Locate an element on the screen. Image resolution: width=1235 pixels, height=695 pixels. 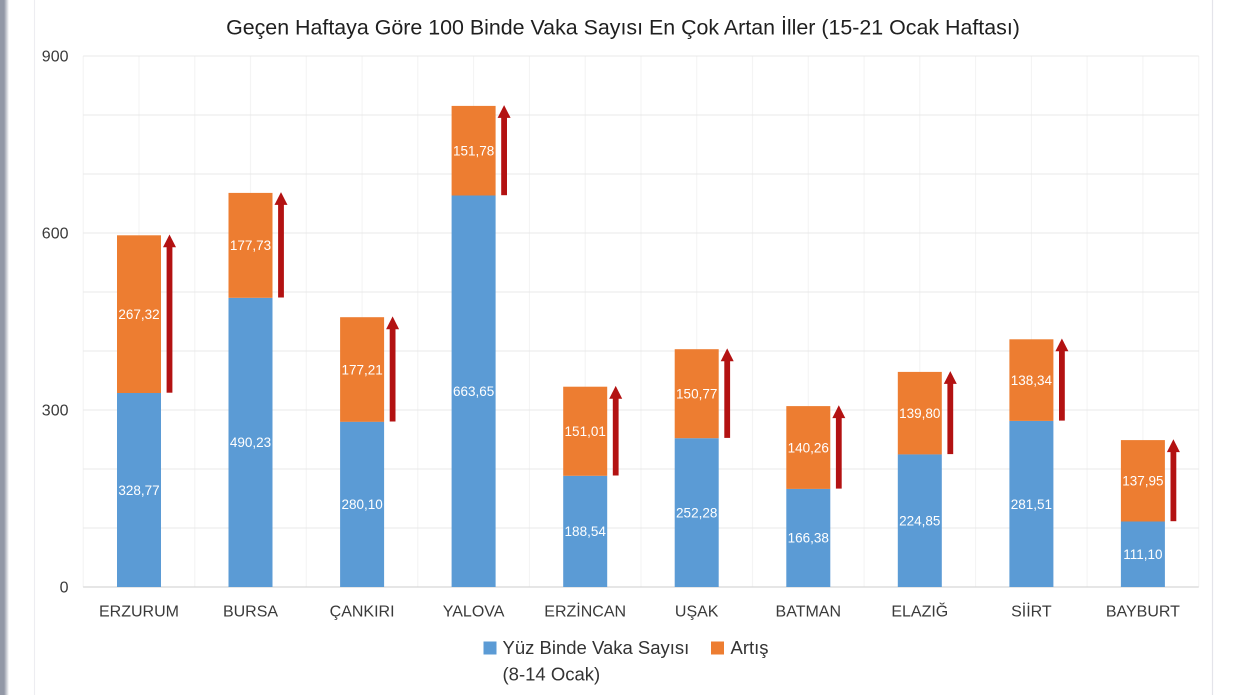
svg-text: 111,10 is located at coordinates (1142, 554).